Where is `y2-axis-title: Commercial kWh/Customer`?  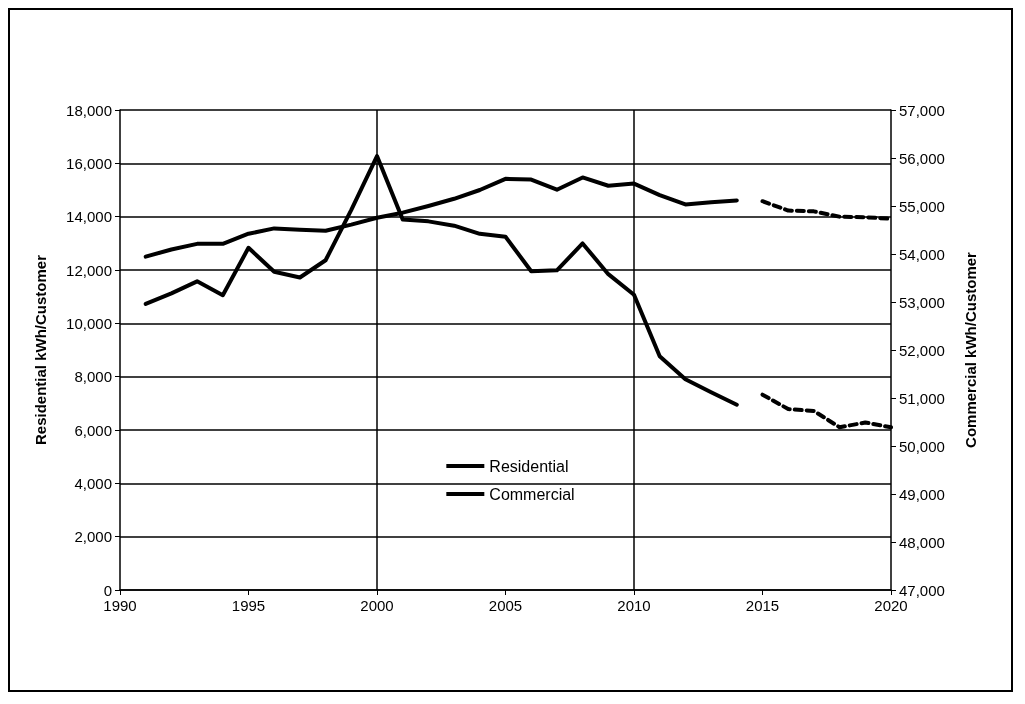
y2-axis-title: Commercial kWh/Customer is located at coordinates (970, 349).